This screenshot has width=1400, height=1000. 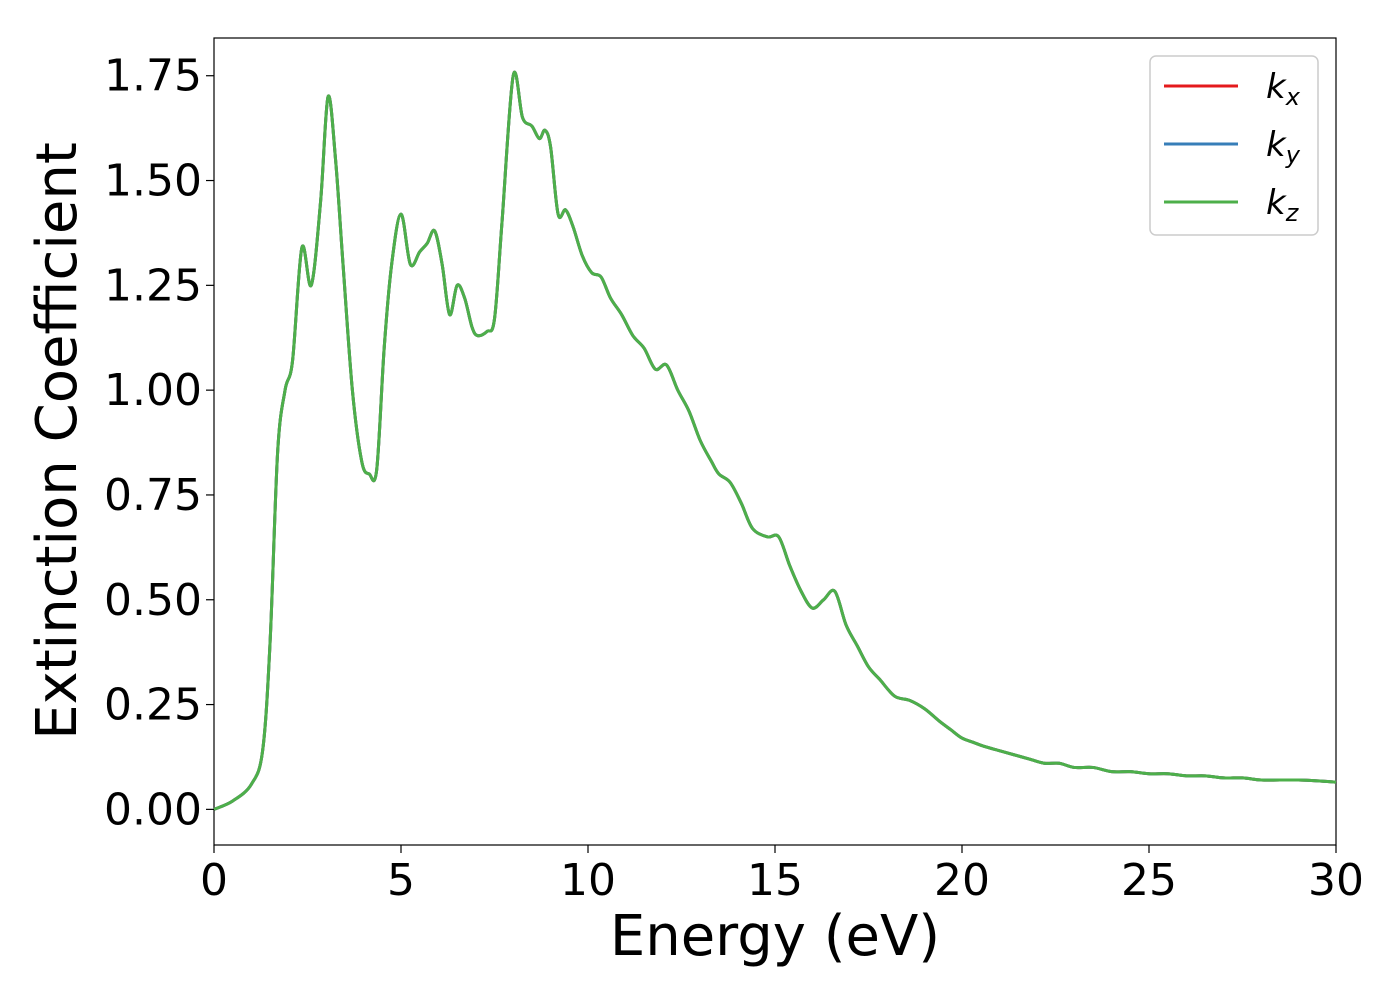 What do you see at coordinates (1283, 205) in the screenshot?
I see `legend-label-kz: kz` at bounding box center [1283, 205].